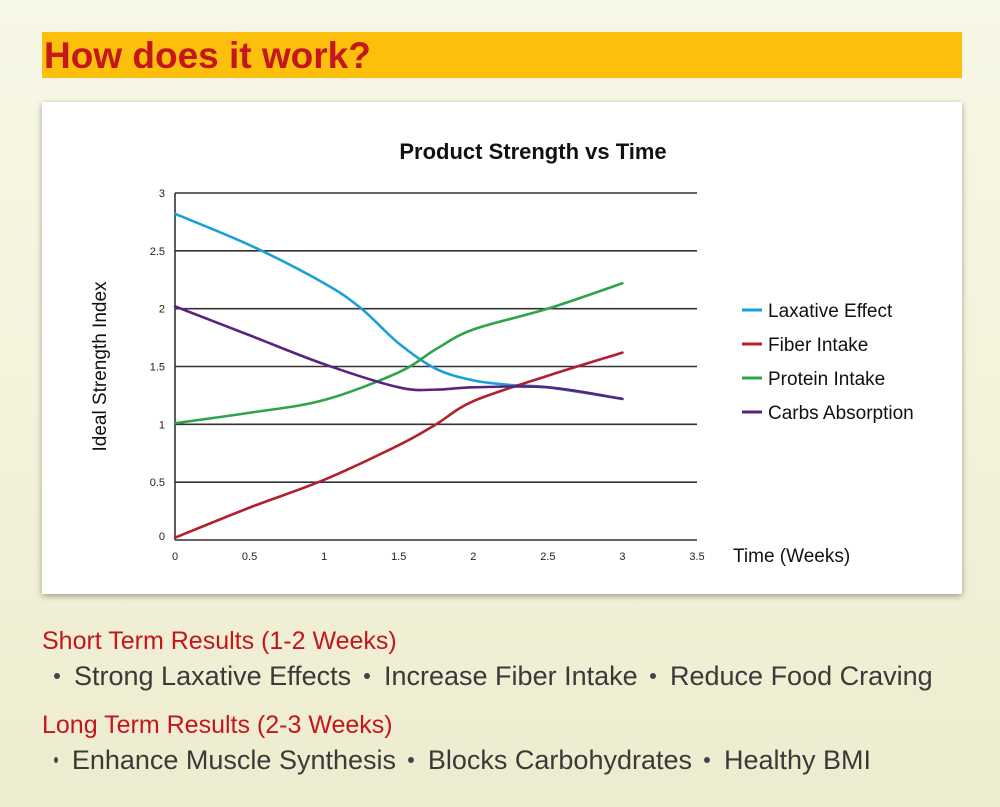  I want to click on x-tick-label: 0.5, so click(249, 557).